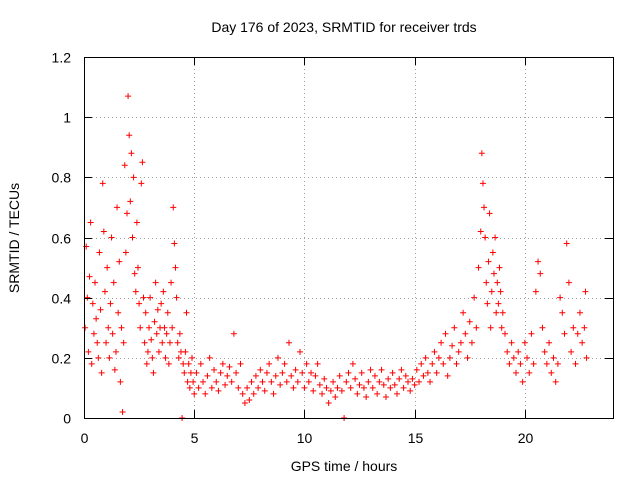 The image size is (640, 480). I want to click on x-tick-label: 15, so click(416, 438).